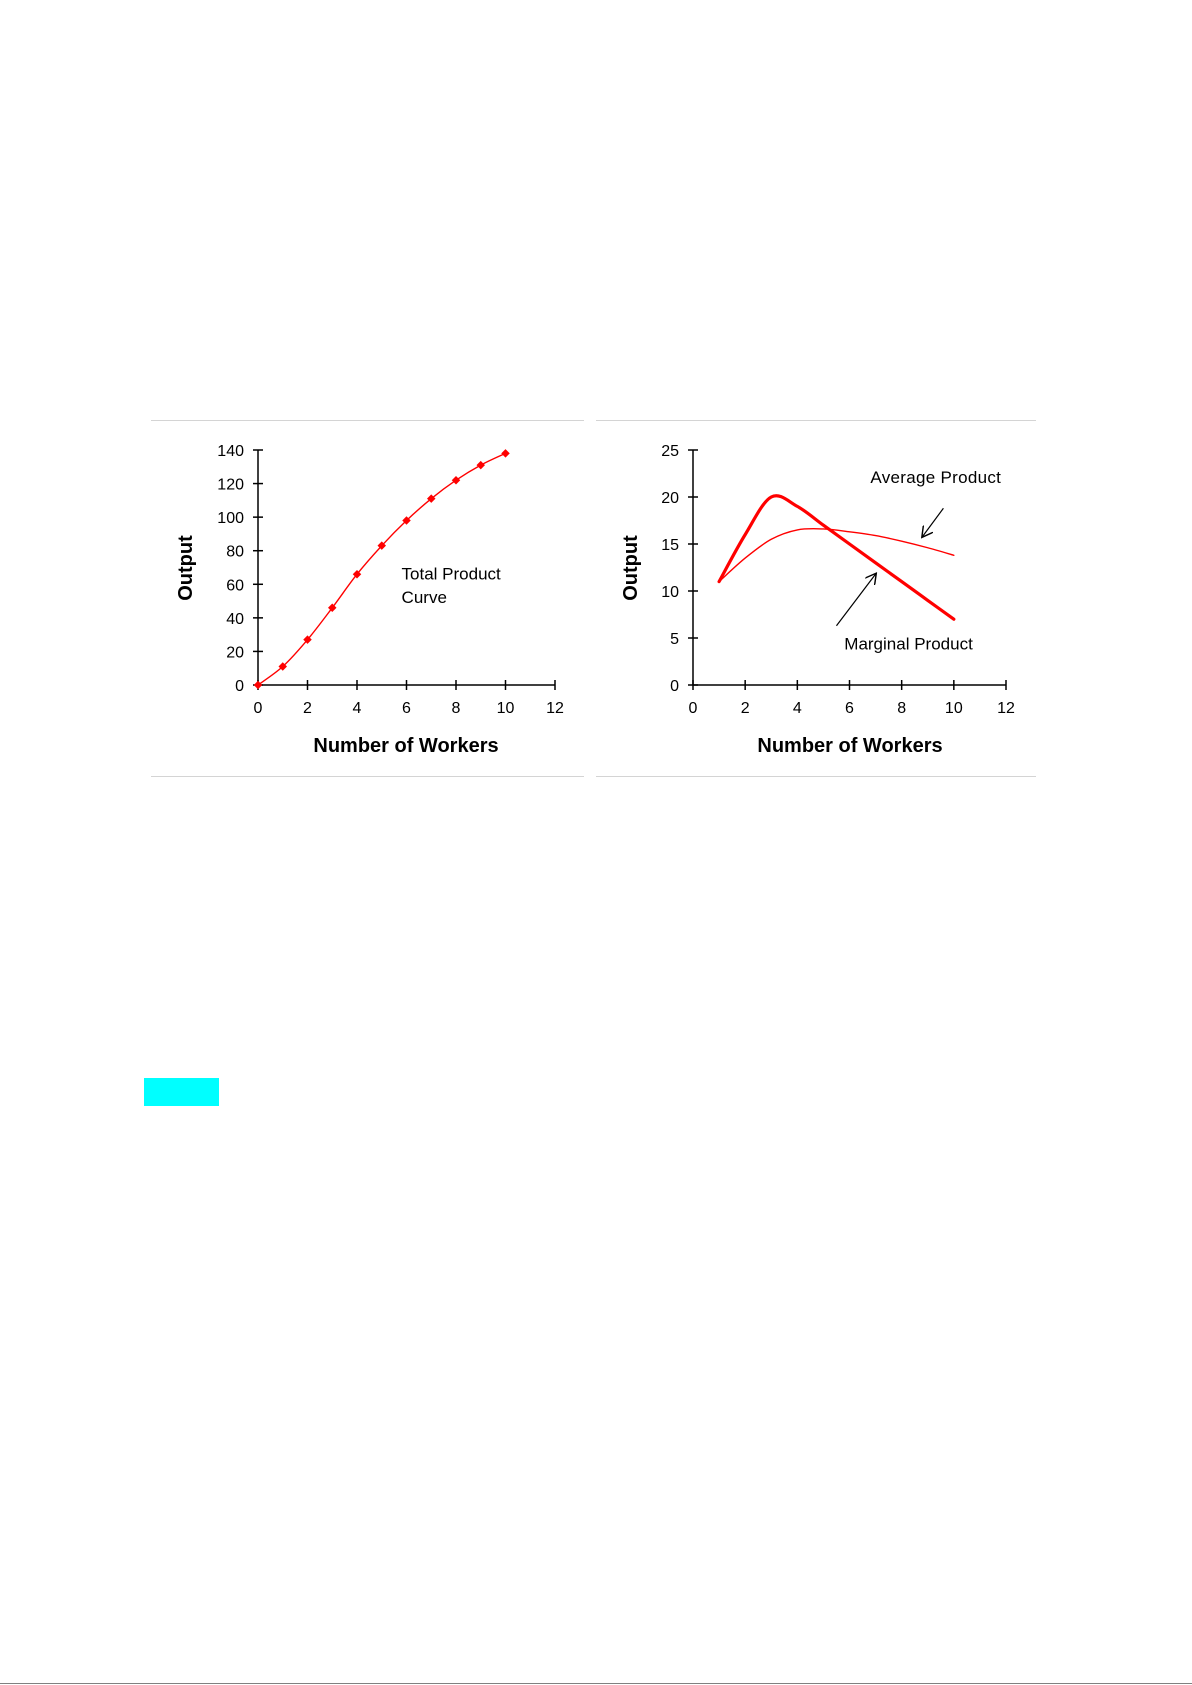  Describe the element at coordinates (406, 708) in the screenshot. I see `left-x-tick-label: 6` at that location.